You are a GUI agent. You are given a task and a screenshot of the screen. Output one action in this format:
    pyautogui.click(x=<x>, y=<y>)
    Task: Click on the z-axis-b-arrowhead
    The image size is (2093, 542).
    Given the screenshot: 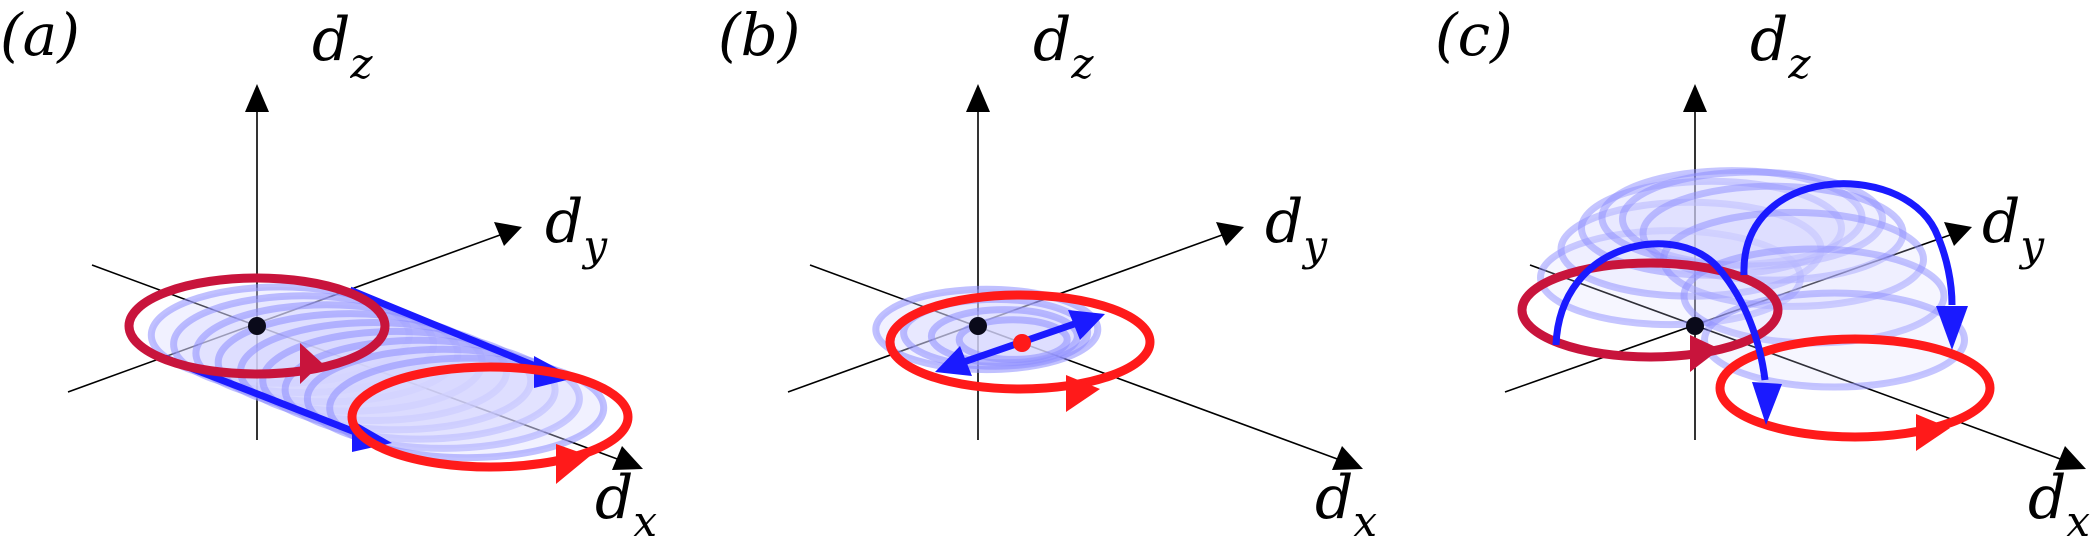 What is the action you would take?
    pyautogui.click(x=978, y=98)
    